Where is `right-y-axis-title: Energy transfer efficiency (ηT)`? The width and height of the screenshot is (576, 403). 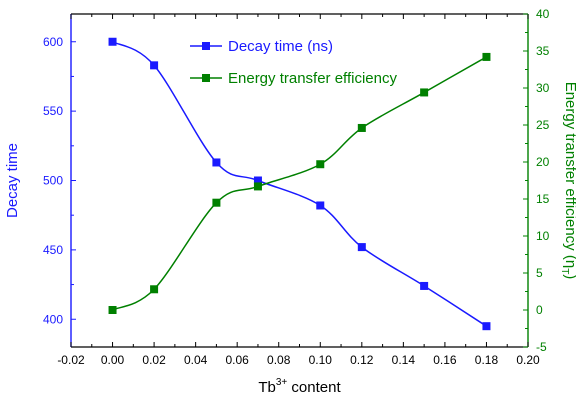 right-y-axis-title: Energy transfer efficiency (ηT) is located at coordinates (567, 181).